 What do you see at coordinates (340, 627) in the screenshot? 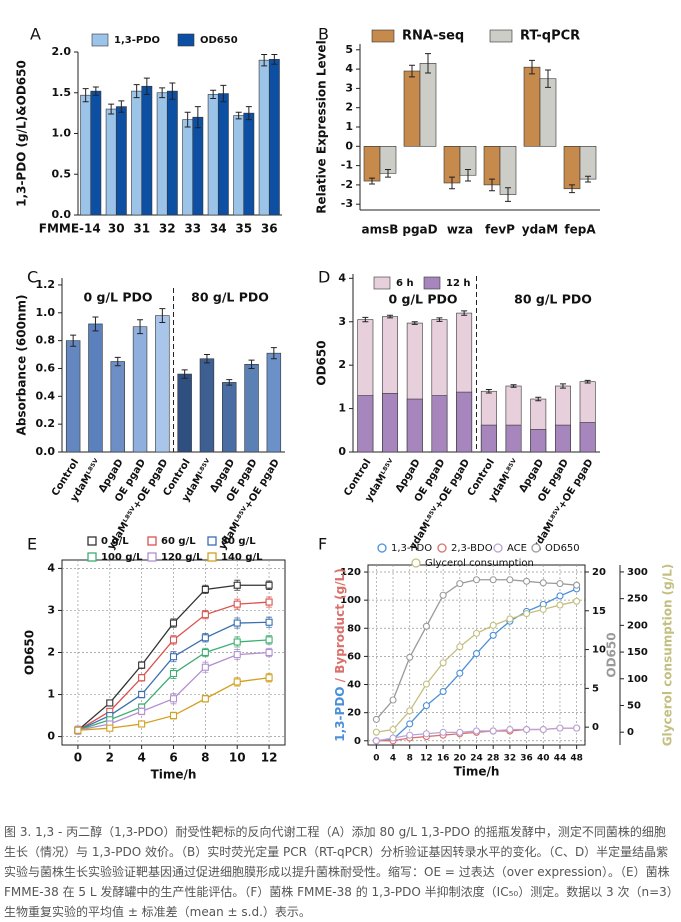
I see `y-axis-label-part: / Byproduct (g/L)` at bounding box center [340, 627].